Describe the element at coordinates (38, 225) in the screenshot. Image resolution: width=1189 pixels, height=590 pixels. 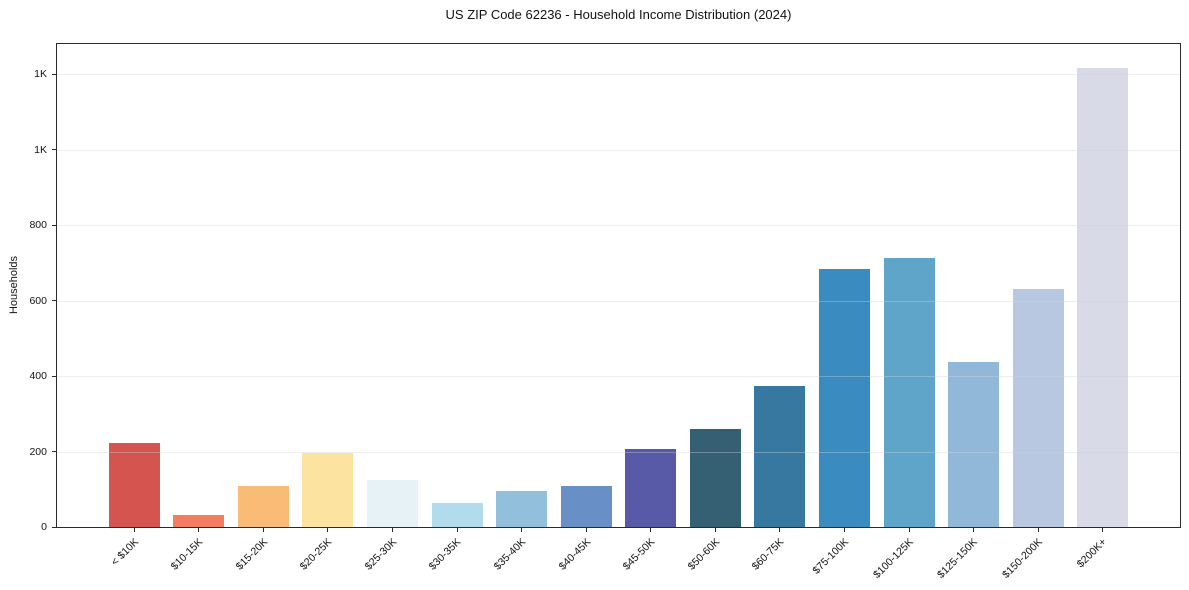
I see `y-tick-label: 800` at that location.